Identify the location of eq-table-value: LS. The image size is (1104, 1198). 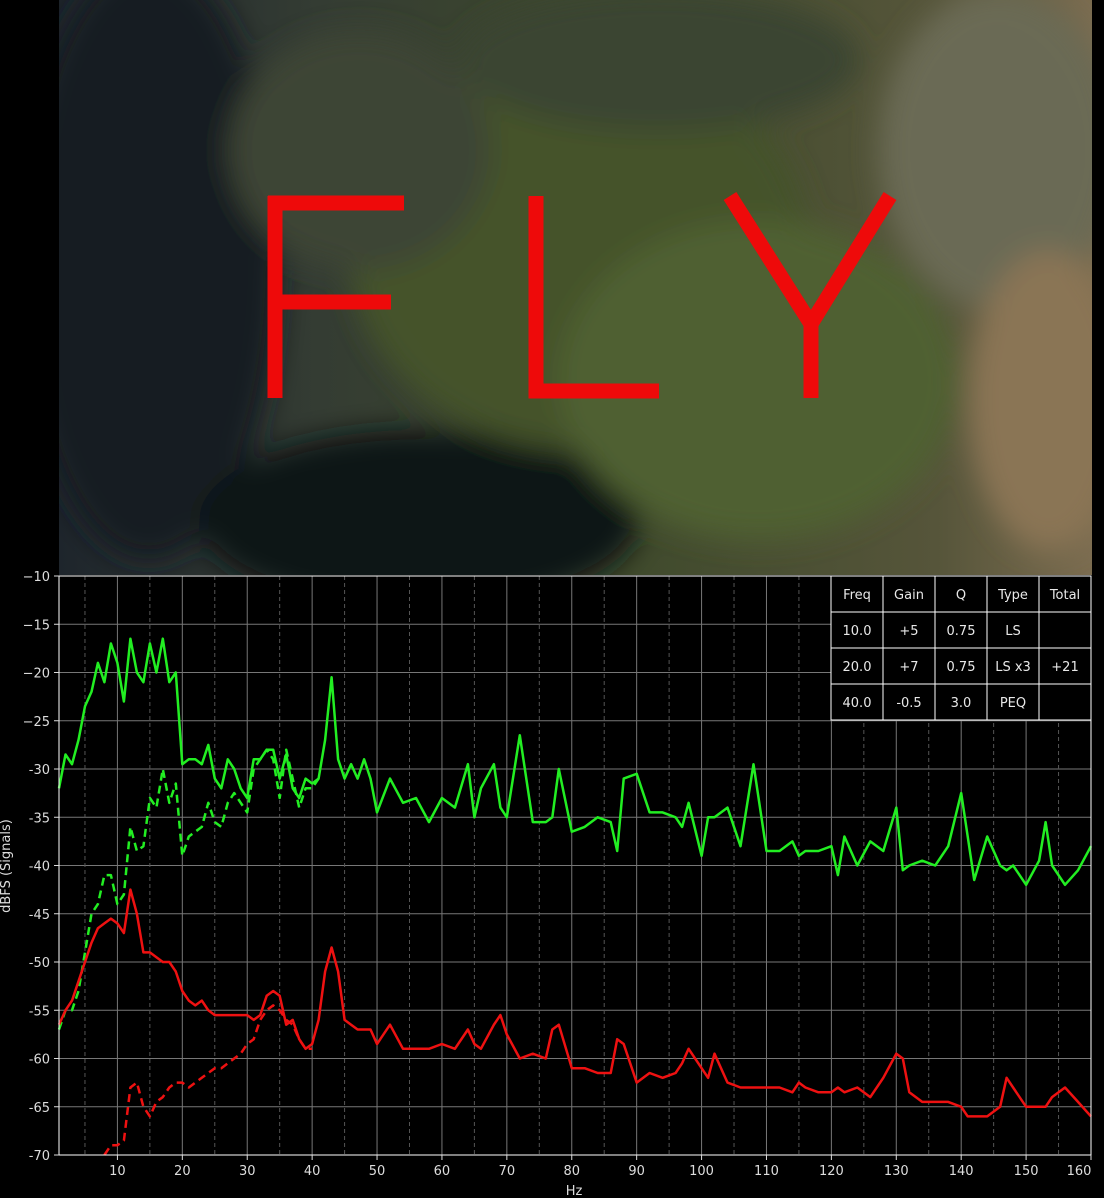
(1013, 631).